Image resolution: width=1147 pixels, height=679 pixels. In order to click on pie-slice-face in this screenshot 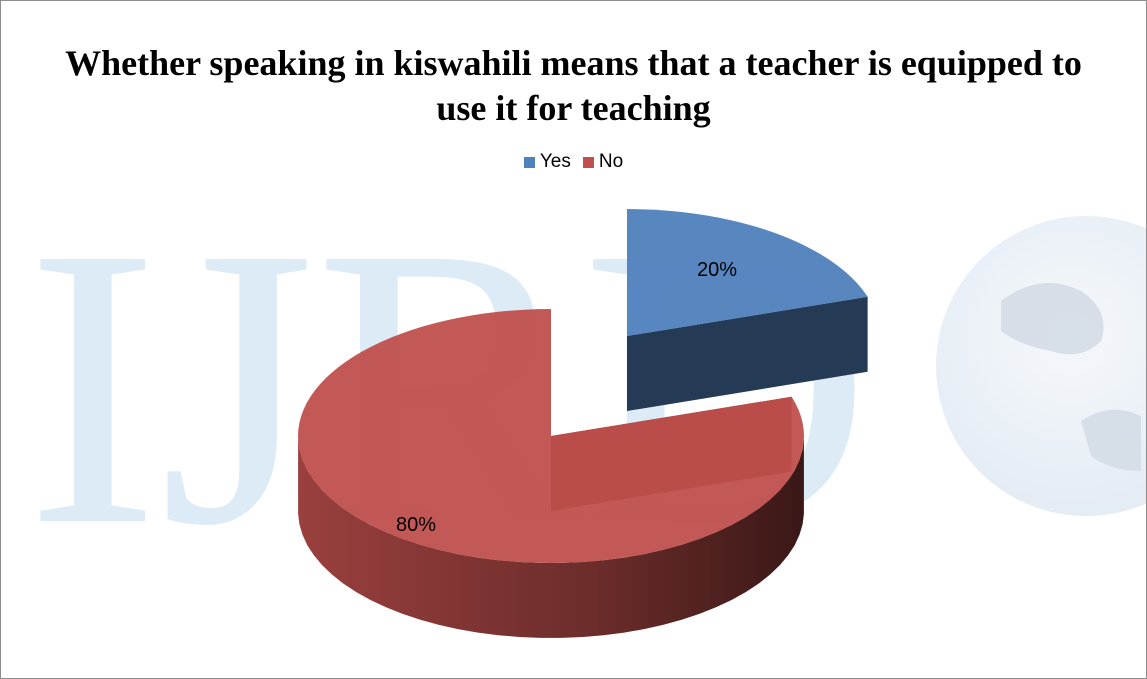, I will do `click(747, 353)`.